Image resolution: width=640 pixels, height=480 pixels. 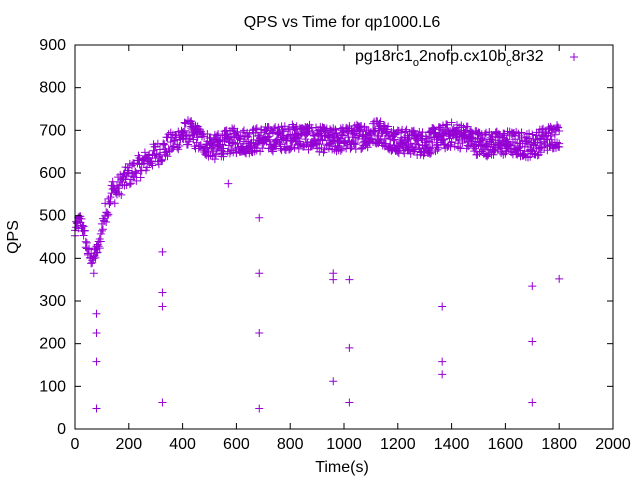 I want to click on y-tick-label: 900, so click(x=52, y=45).